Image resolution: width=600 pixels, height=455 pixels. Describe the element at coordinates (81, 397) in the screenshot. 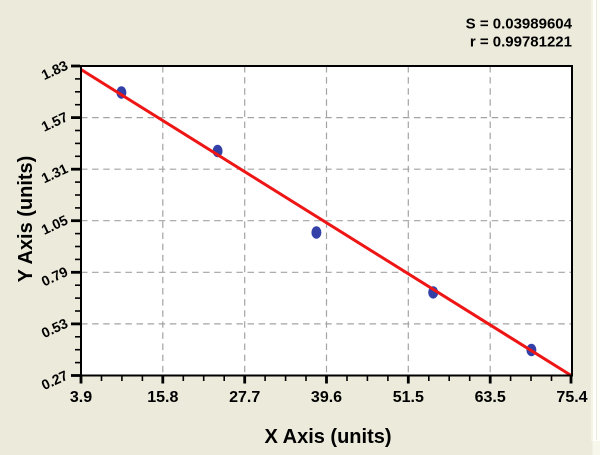

I see `svg-text: 3.9` at that location.